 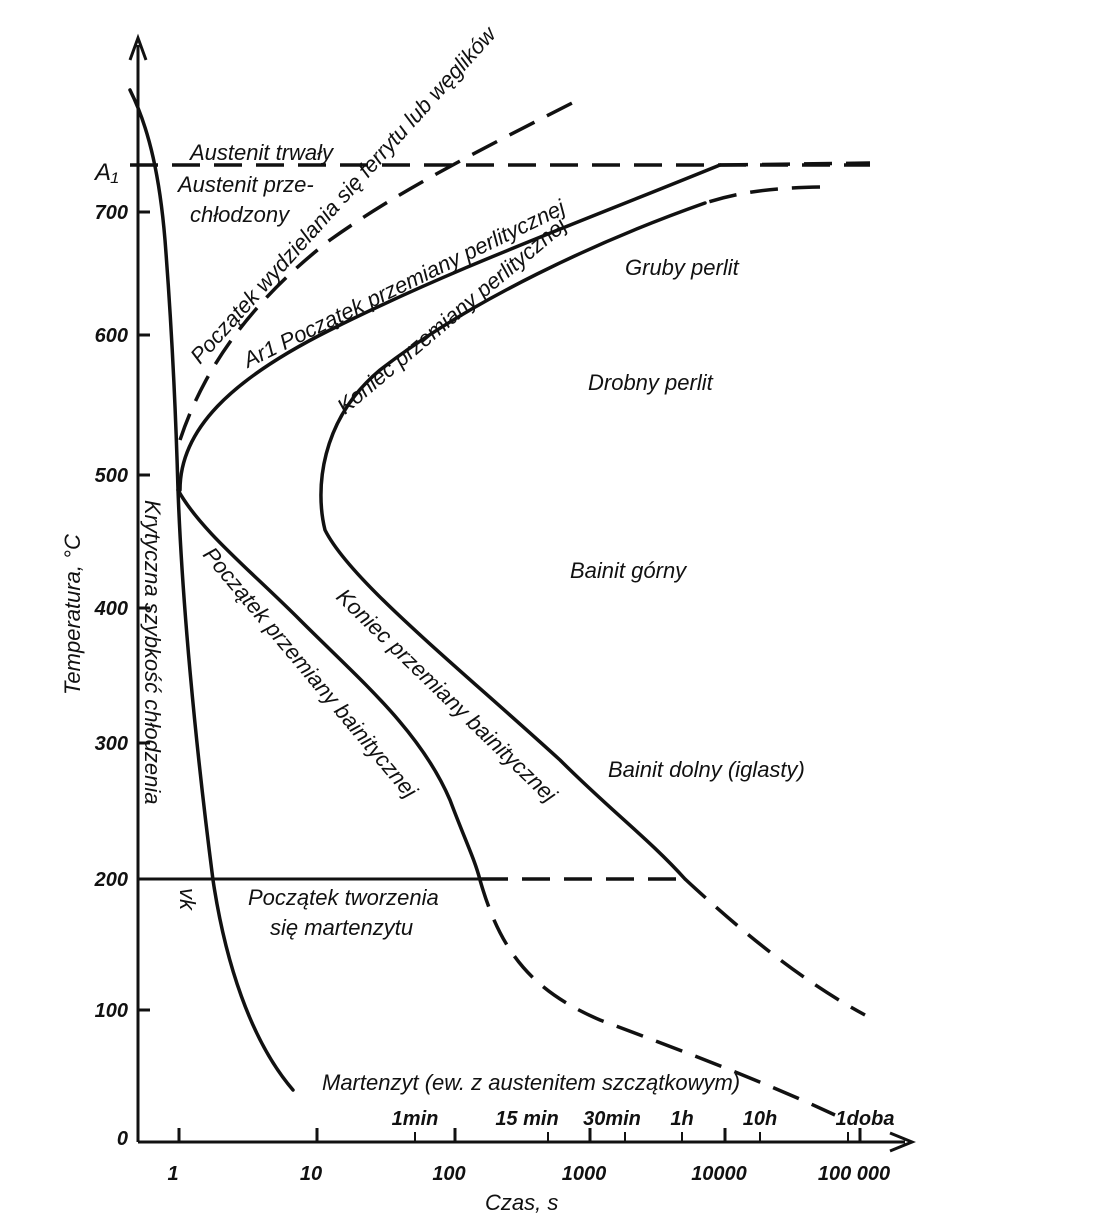 I want to click on x-tick-label: 1, so click(x=172, y=1174).